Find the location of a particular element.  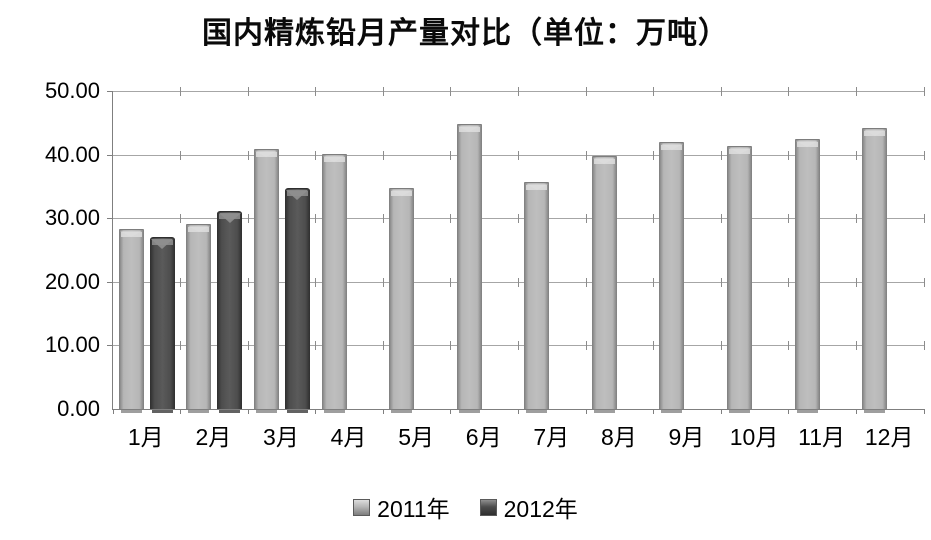

x-axis-label: 7月 is located at coordinates (551, 437).